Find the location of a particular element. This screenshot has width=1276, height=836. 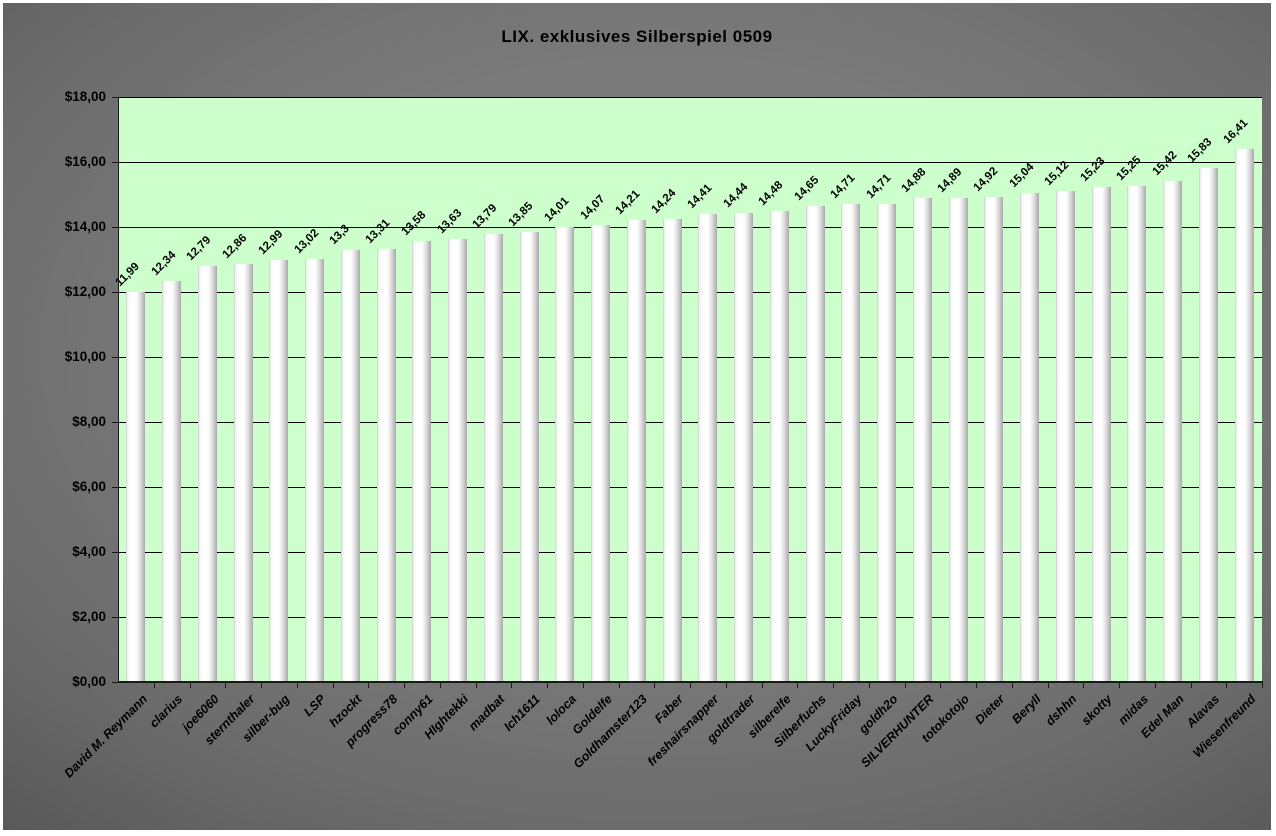

bar-value-label: 14,41 is located at coordinates (700, 196).